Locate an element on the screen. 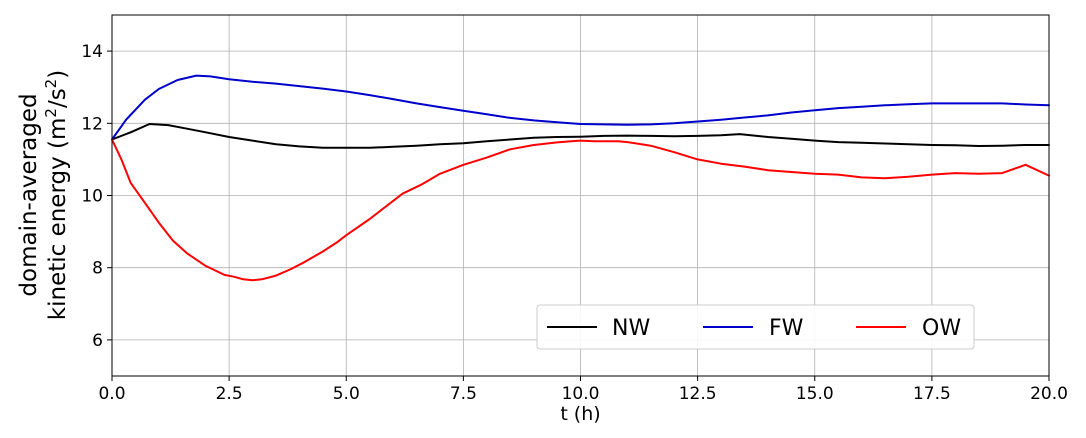 Image resolution: width=1086 pixels, height=438 pixels. x-tick-label: 7.5 is located at coordinates (463, 394).